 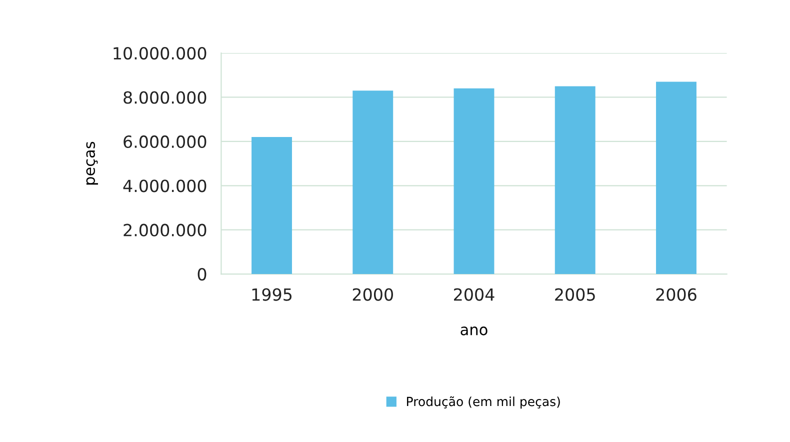 I want to click on x-tick-label: 2006, so click(x=676, y=294).